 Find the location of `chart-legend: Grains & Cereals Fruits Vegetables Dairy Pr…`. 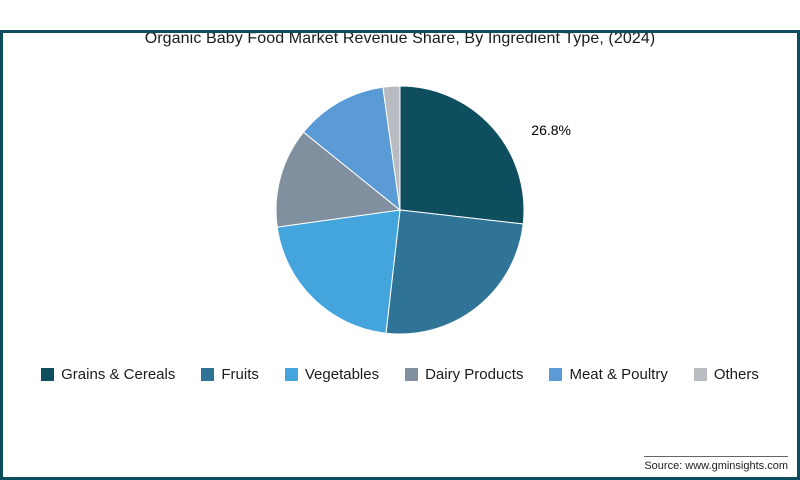

chart-legend: Grains & Cereals Fruits Vegetables Dairy Pr… is located at coordinates (400, 374).